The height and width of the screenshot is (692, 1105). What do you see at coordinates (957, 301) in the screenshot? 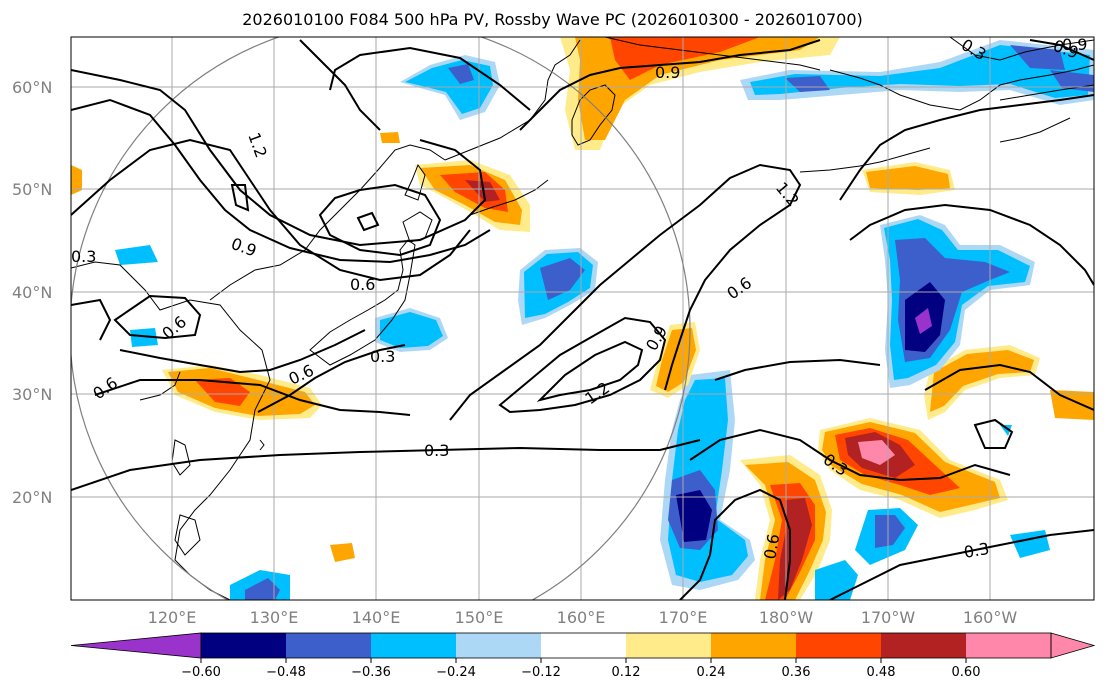
I see `anomaly-blob-gulf-neg` at bounding box center [957, 301].